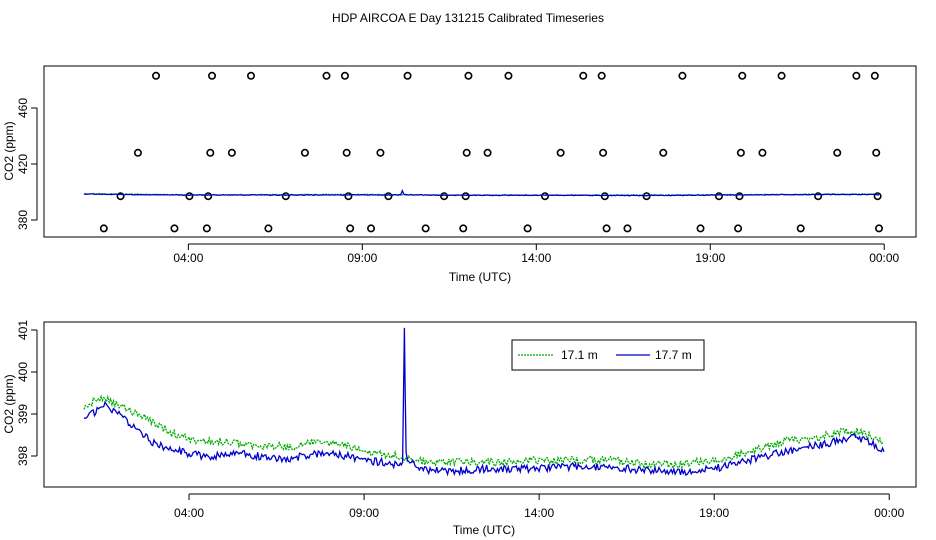  I want to click on legend-label-17-1: 17.1 m, so click(579, 355).